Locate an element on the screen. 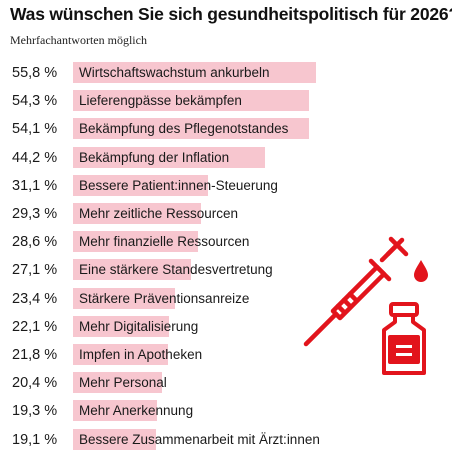 This screenshot has width=452, height=455. bar-value-label: 19,1 % is located at coordinates (35, 439).